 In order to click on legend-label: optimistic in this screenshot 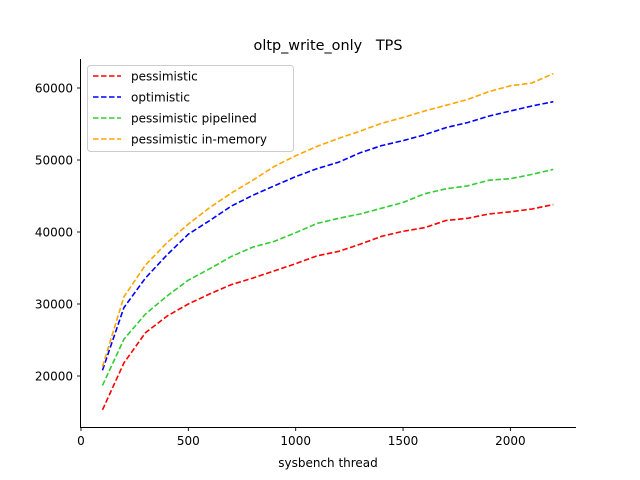, I will do `click(160, 97)`.